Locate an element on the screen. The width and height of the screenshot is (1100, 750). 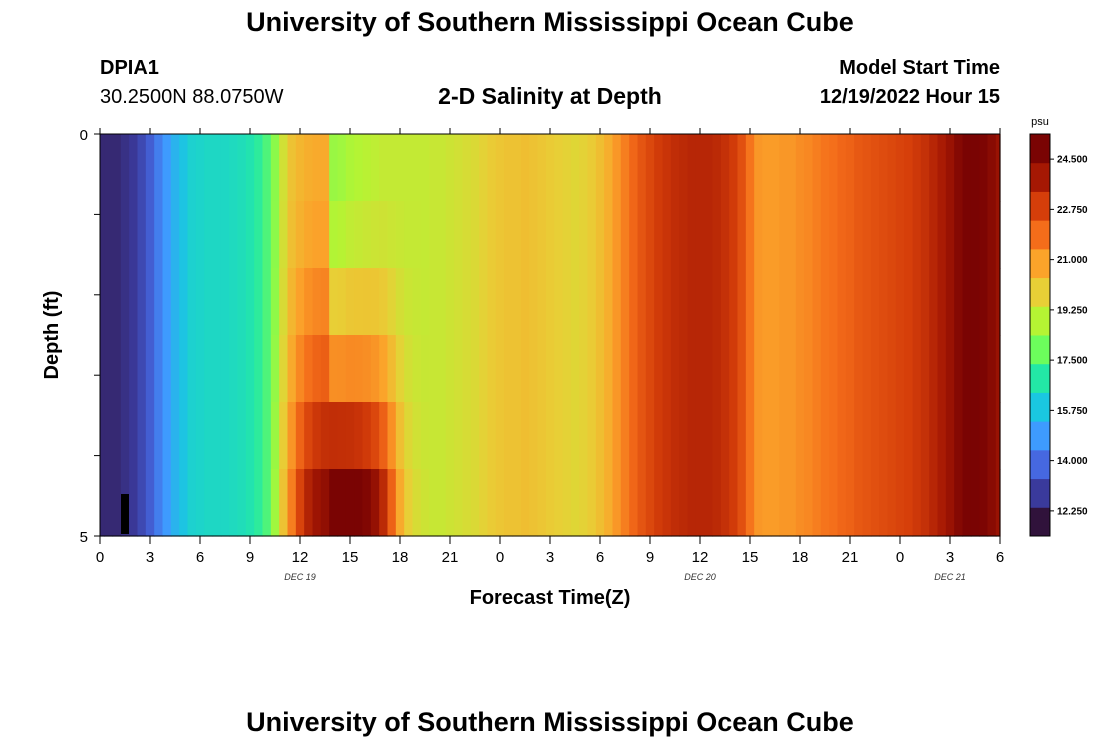
colorbar-tick-label: 14.000 is located at coordinates (1072, 461).